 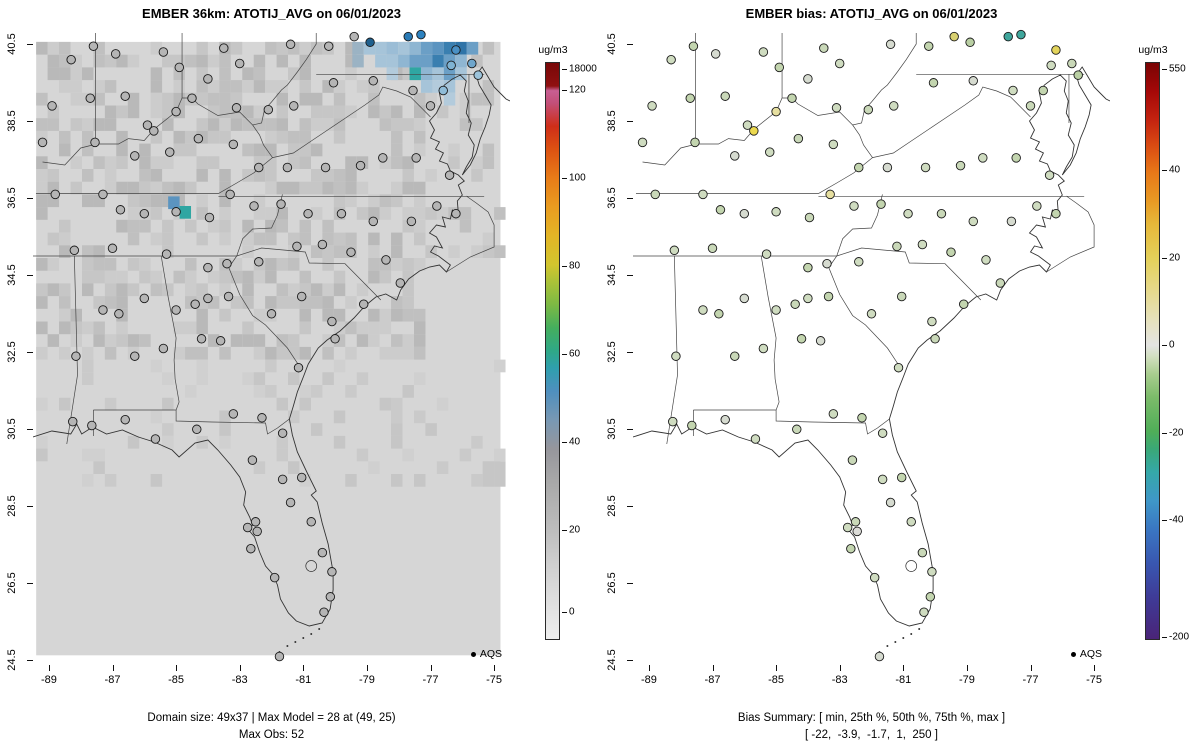 I want to click on y-axis-tick-label: 38.5, so click(x=12, y=121).